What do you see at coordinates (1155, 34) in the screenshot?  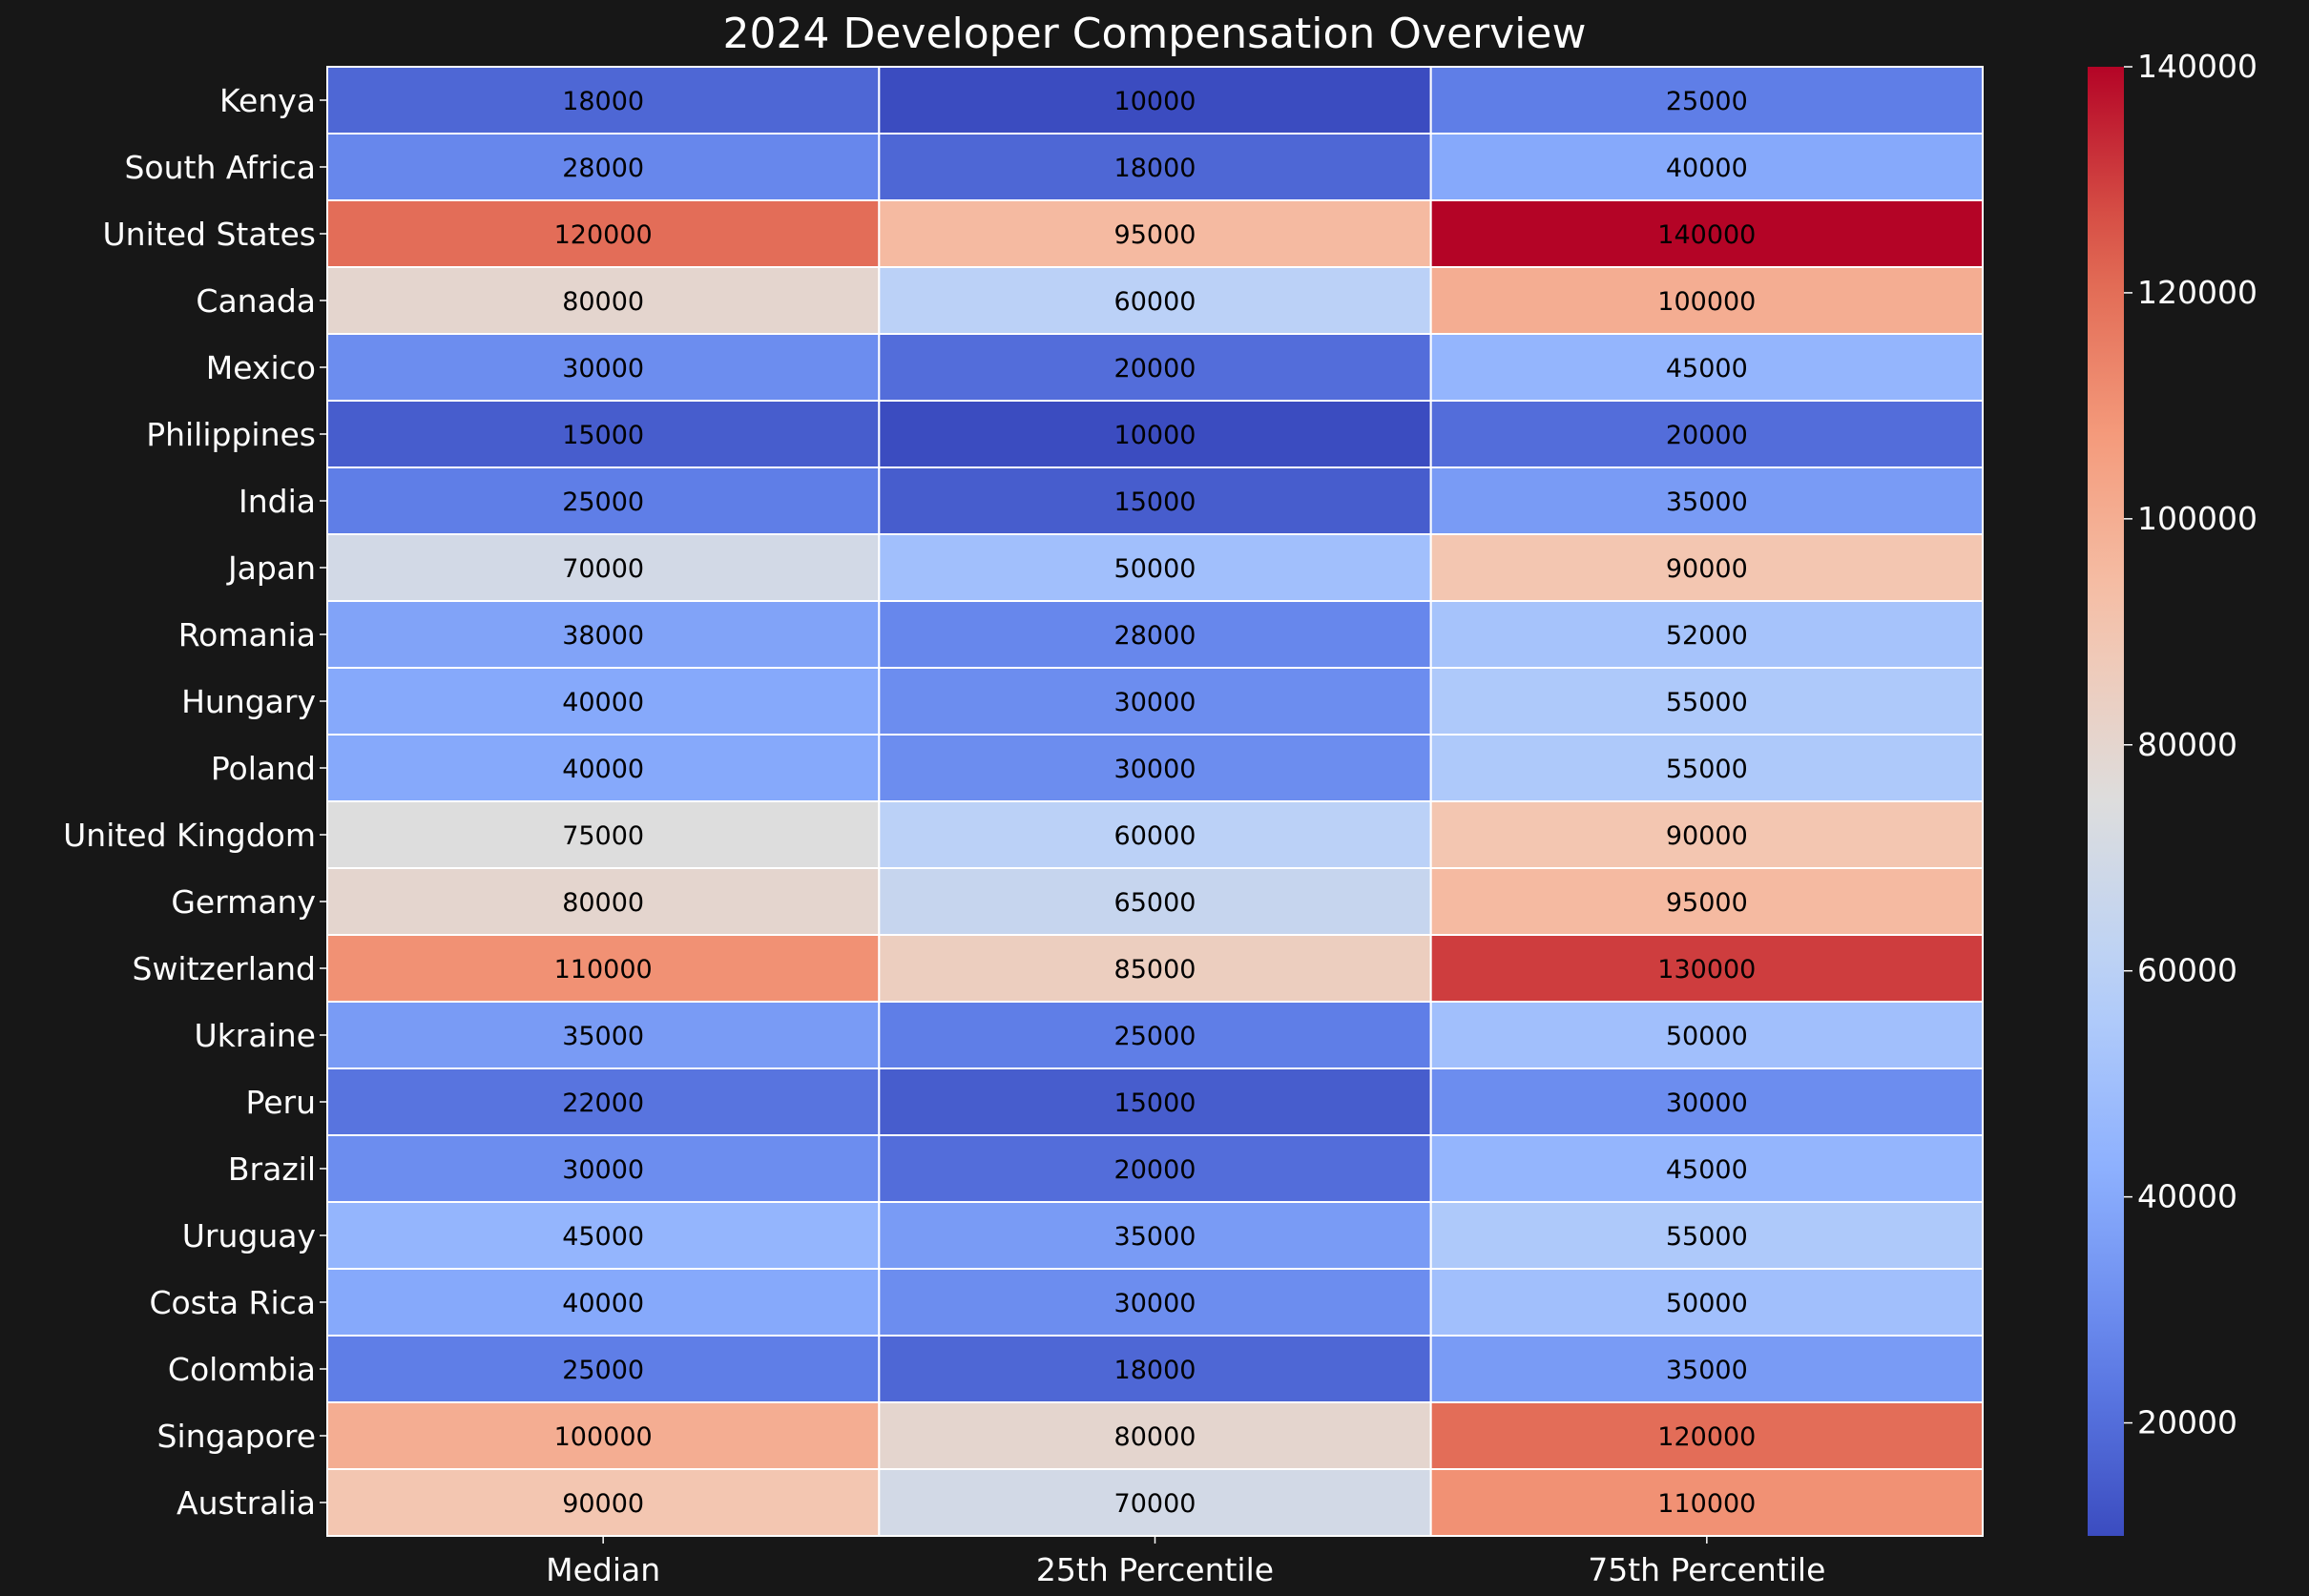 I see `chart-title: 2024 Developer Compensation Overview` at bounding box center [1155, 34].